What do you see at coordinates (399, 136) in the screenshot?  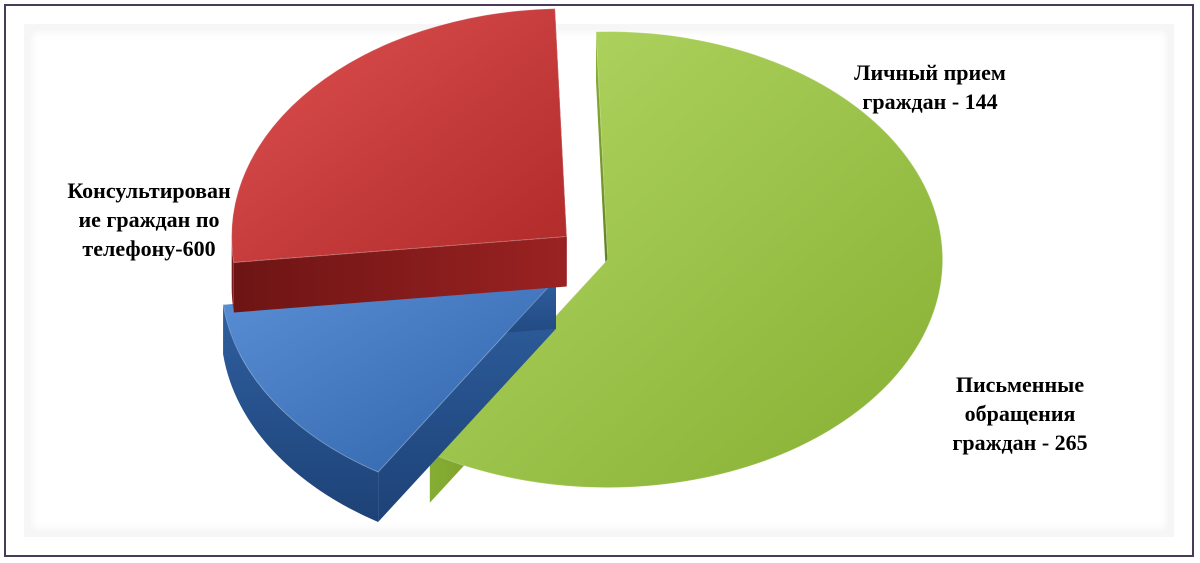 I see `pie-slice-top-written-appeals` at bounding box center [399, 136].